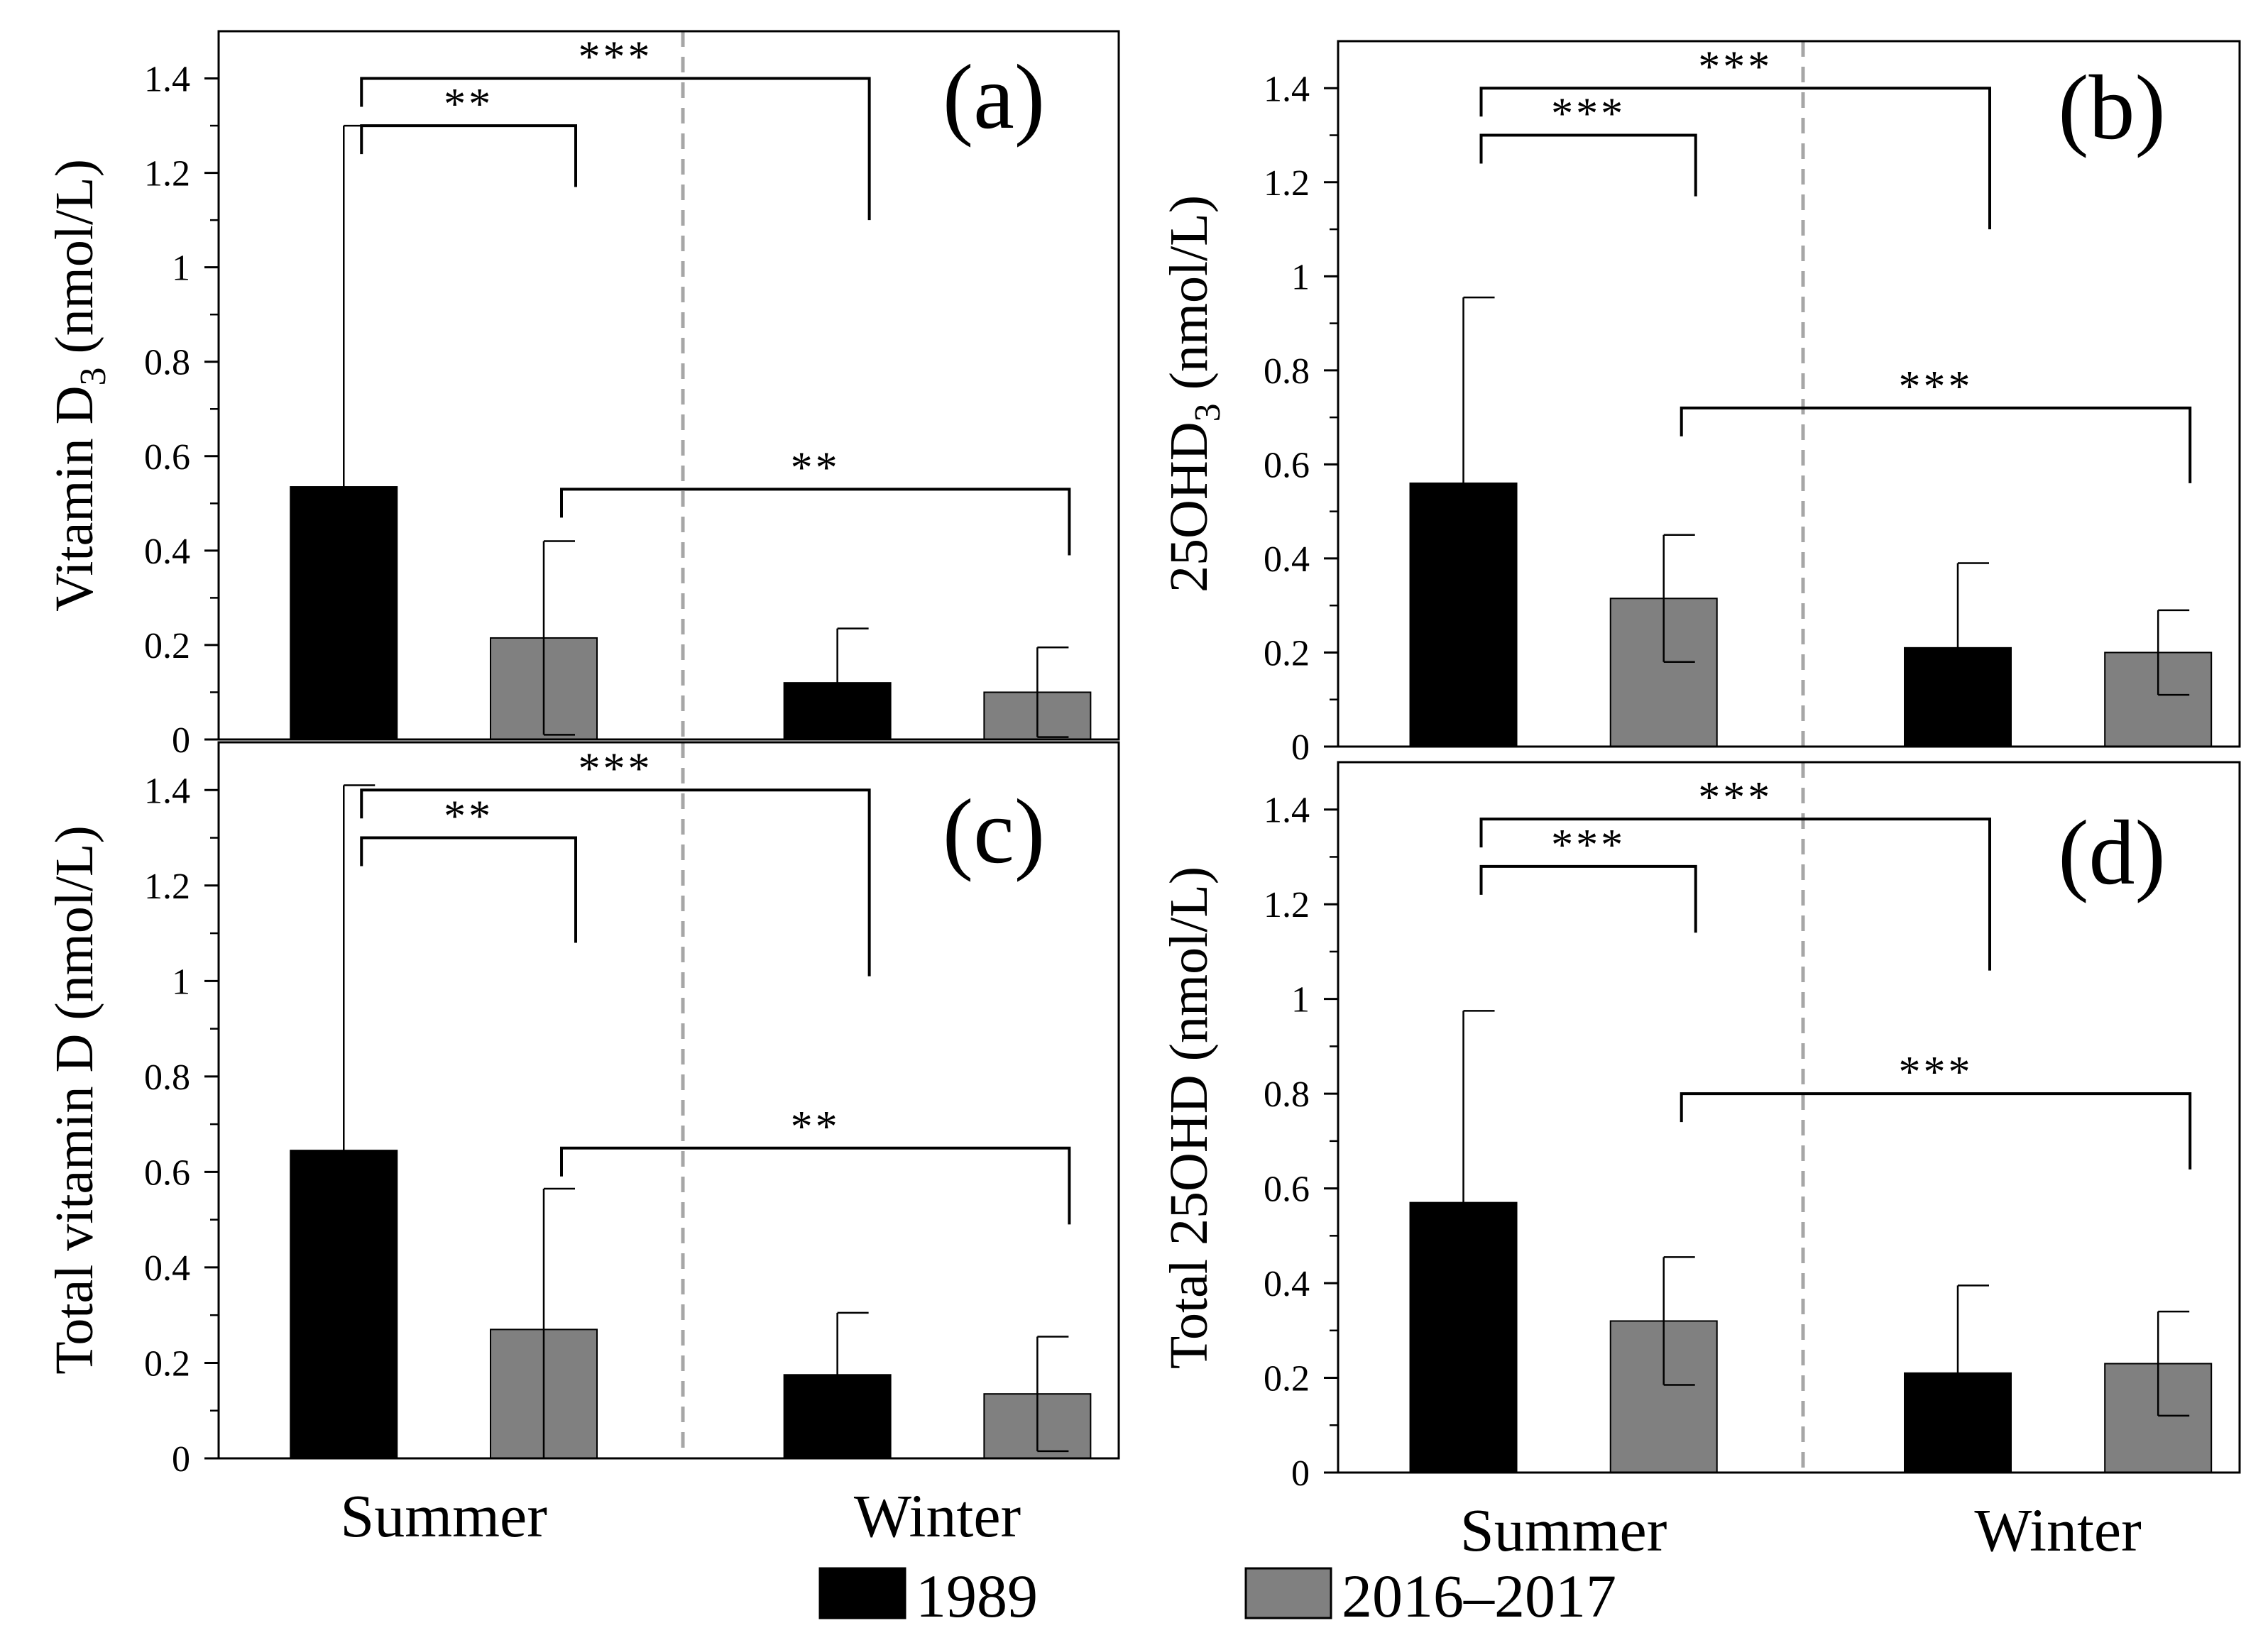 This screenshot has width=2268, height=1645. I want to click on y-axis-label: Total 25OHD (nmol/L), so click(1189, 1117).